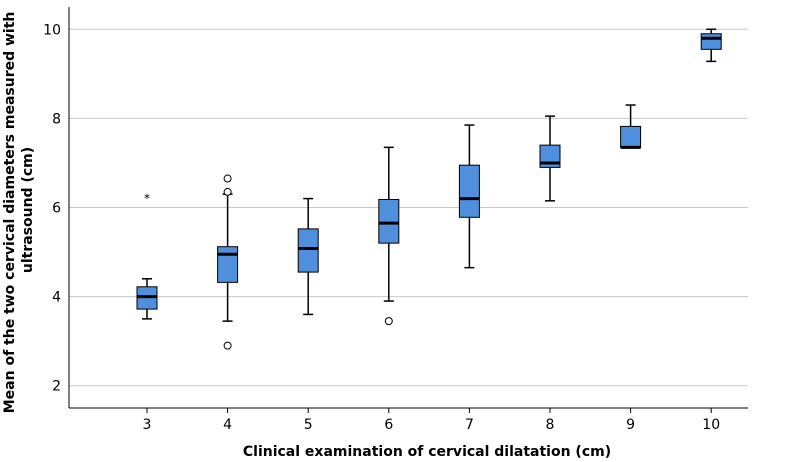 The height and width of the screenshot is (462, 787). What do you see at coordinates (52, 30) in the screenshot?
I see `y-tick-label-10: 10` at bounding box center [52, 30].